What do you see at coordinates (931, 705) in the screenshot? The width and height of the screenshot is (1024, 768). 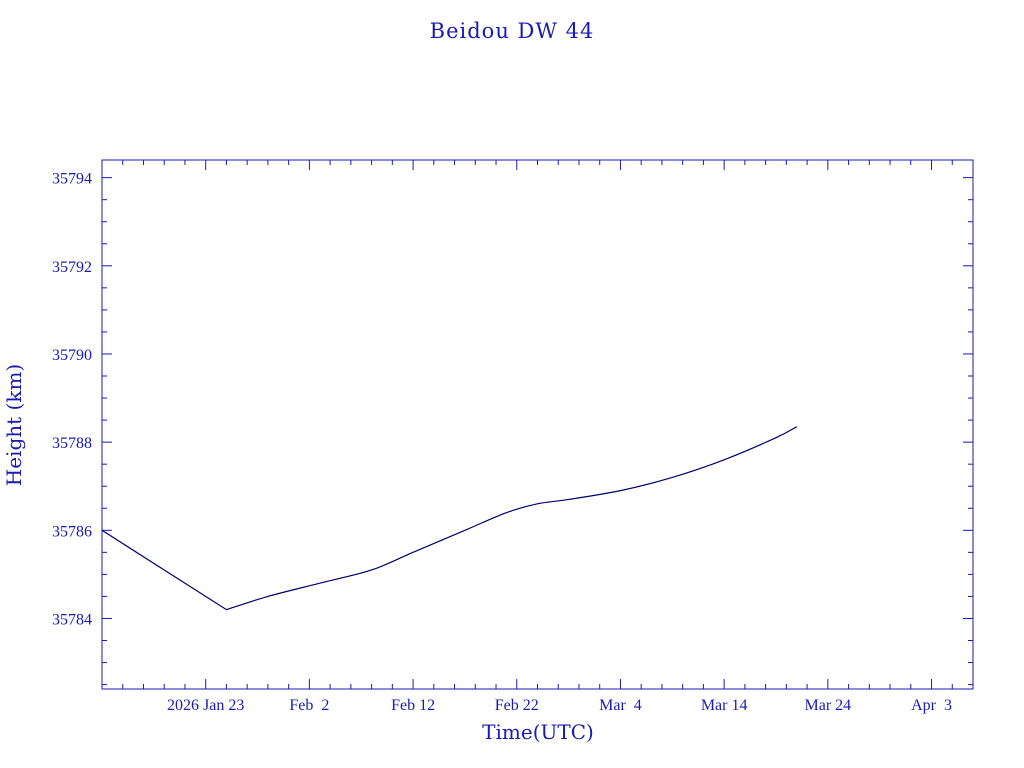 I see `x-tick-label: Apr 3` at bounding box center [931, 705].